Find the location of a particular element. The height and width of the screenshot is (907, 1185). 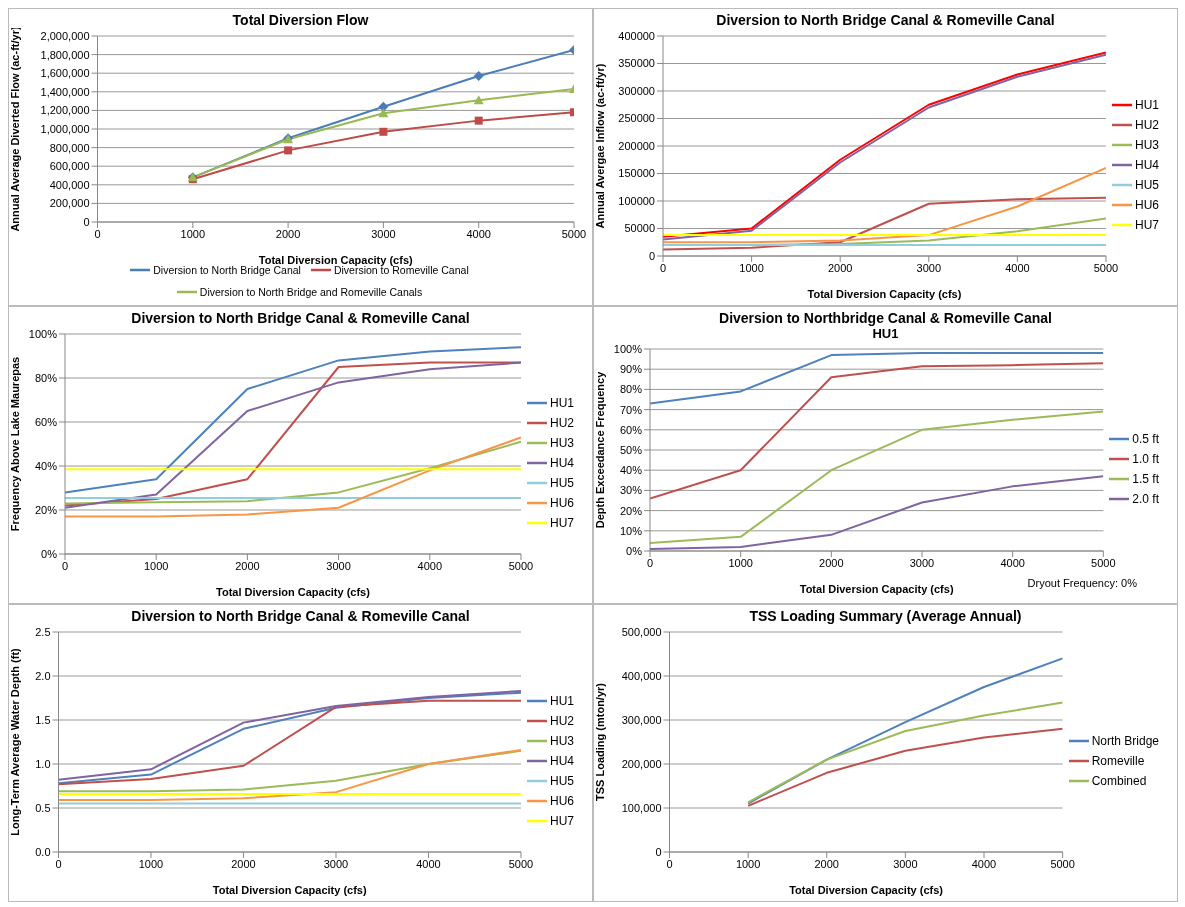

y-tick-label: 300,000 is located at coordinates (641, 719).